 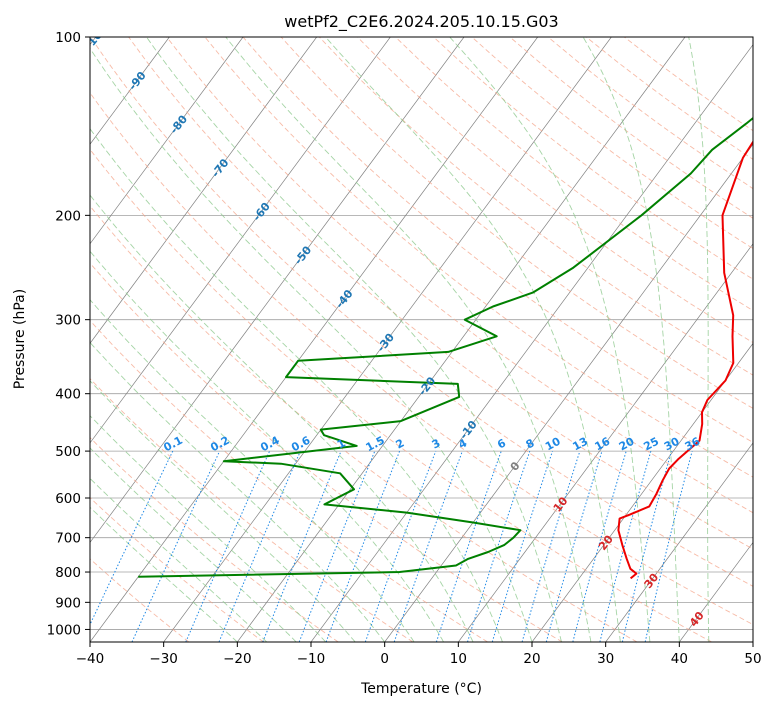 I want to click on mixing-ratio-label: 13, so click(x=580, y=444).